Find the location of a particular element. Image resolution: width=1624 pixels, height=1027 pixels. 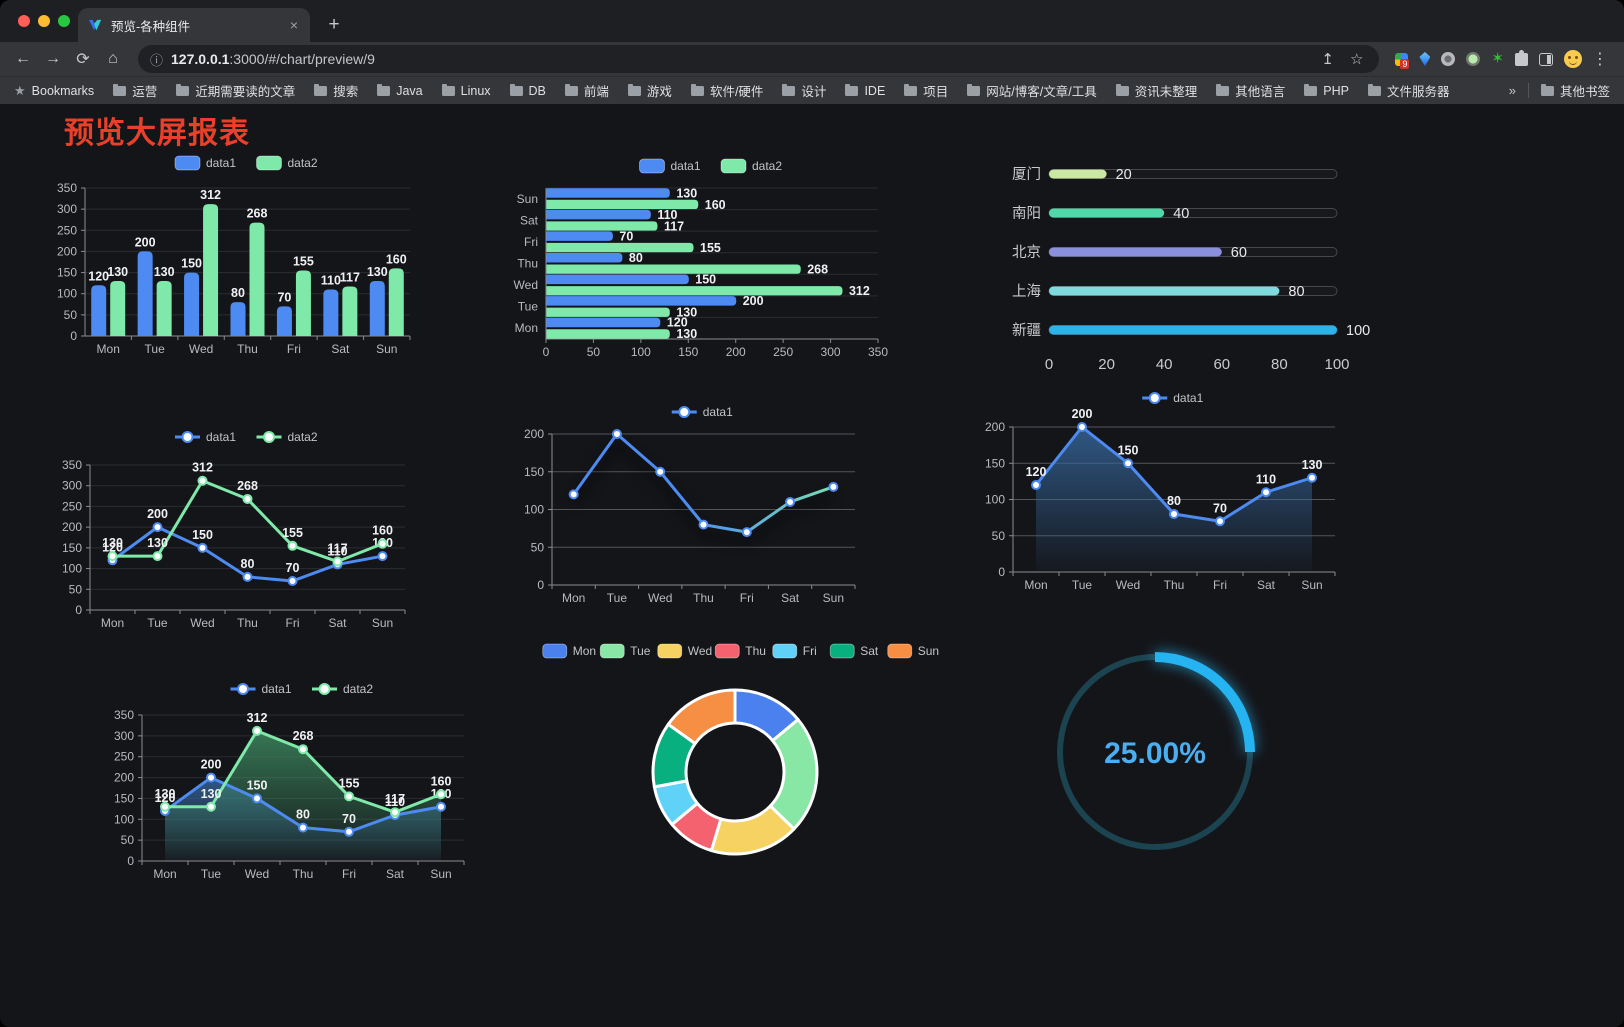

bookmark-item: Linux is located at coordinates (466, 90).